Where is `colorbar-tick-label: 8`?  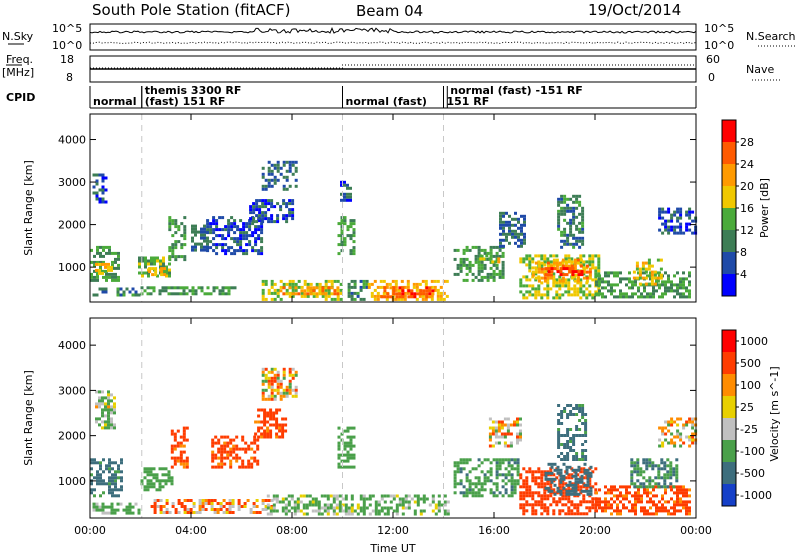
colorbar-tick-label: 8 is located at coordinates (743, 252).